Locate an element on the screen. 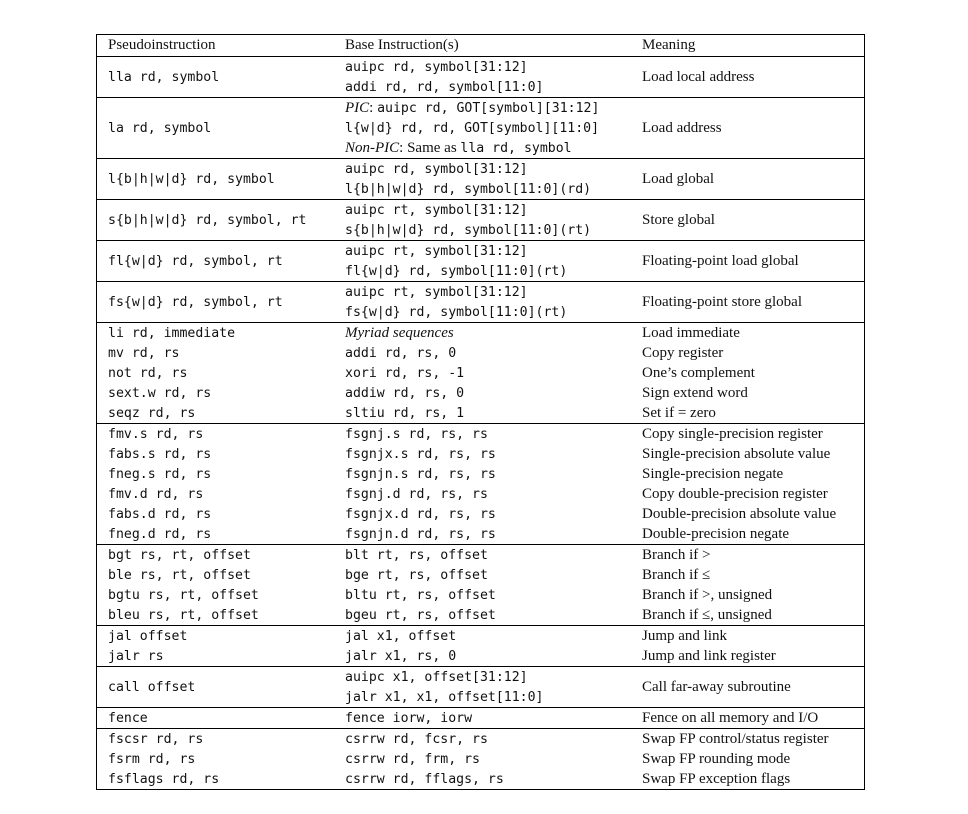 The height and width of the screenshot is (814, 968). meaning-column: Floating-point load global is located at coordinates (748, 261).